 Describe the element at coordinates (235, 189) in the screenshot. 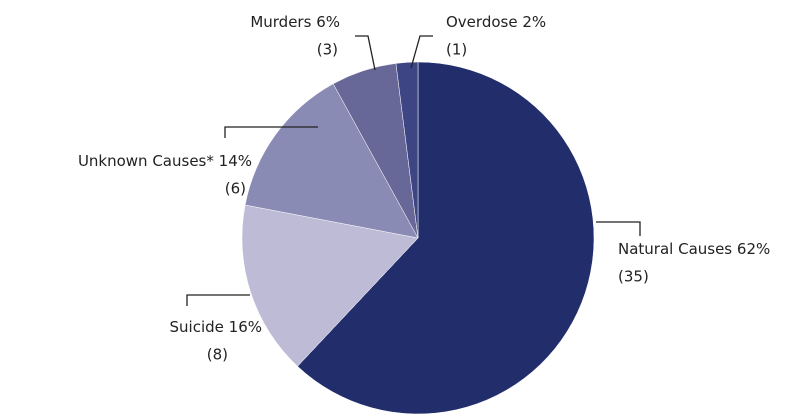

I see `count-label: (6)` at that location.